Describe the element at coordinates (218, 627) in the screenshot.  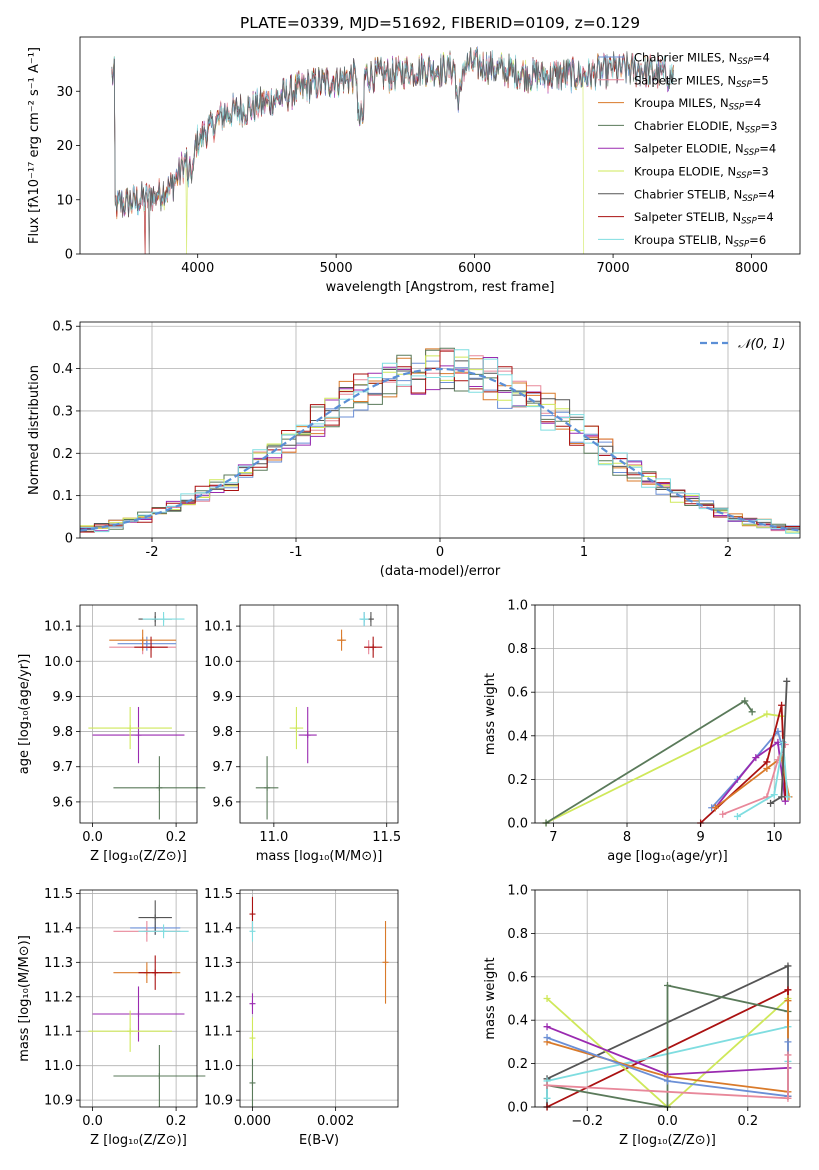
I see `age-mass-ytick-label: 10.1` at that location.